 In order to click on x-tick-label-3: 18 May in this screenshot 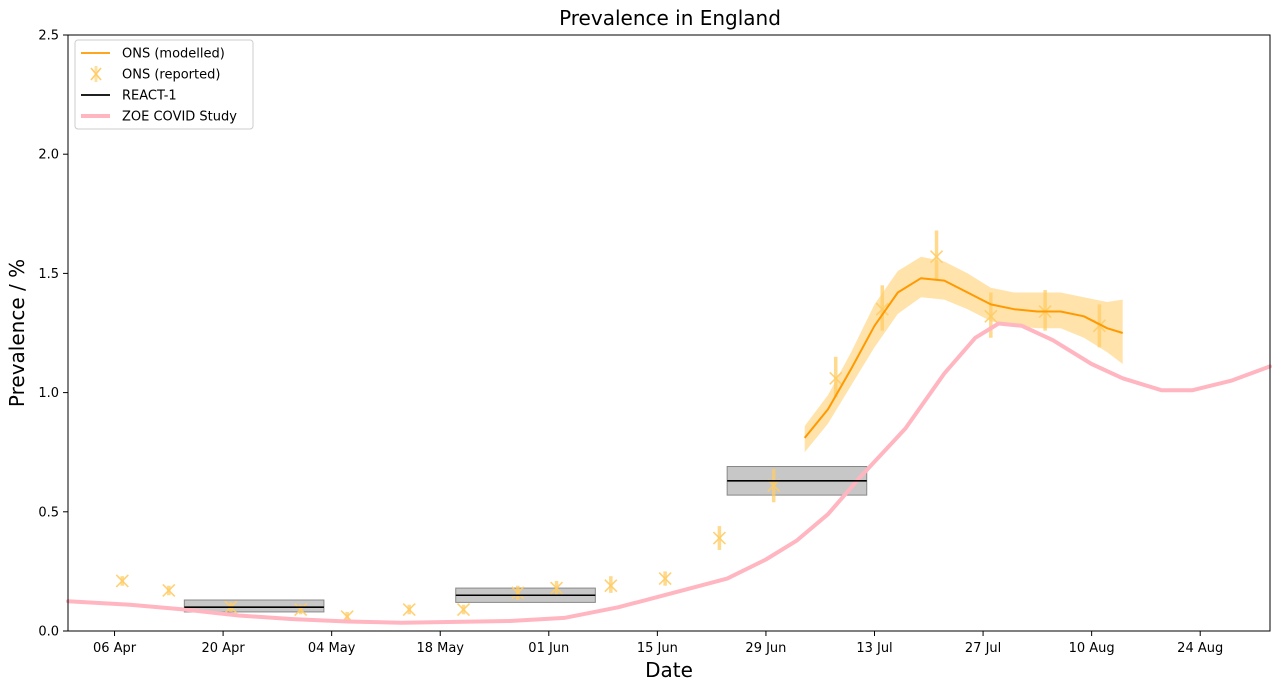, I will do `click(440, 648)`.